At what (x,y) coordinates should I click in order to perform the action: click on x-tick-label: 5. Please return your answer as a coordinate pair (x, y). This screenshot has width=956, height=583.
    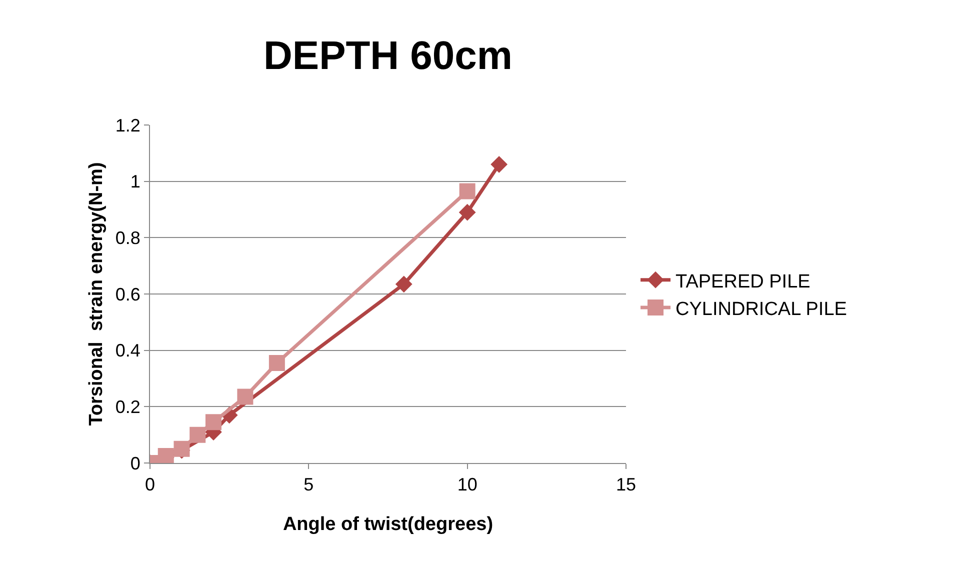
    Looking at the image, I should click on (309, 484).